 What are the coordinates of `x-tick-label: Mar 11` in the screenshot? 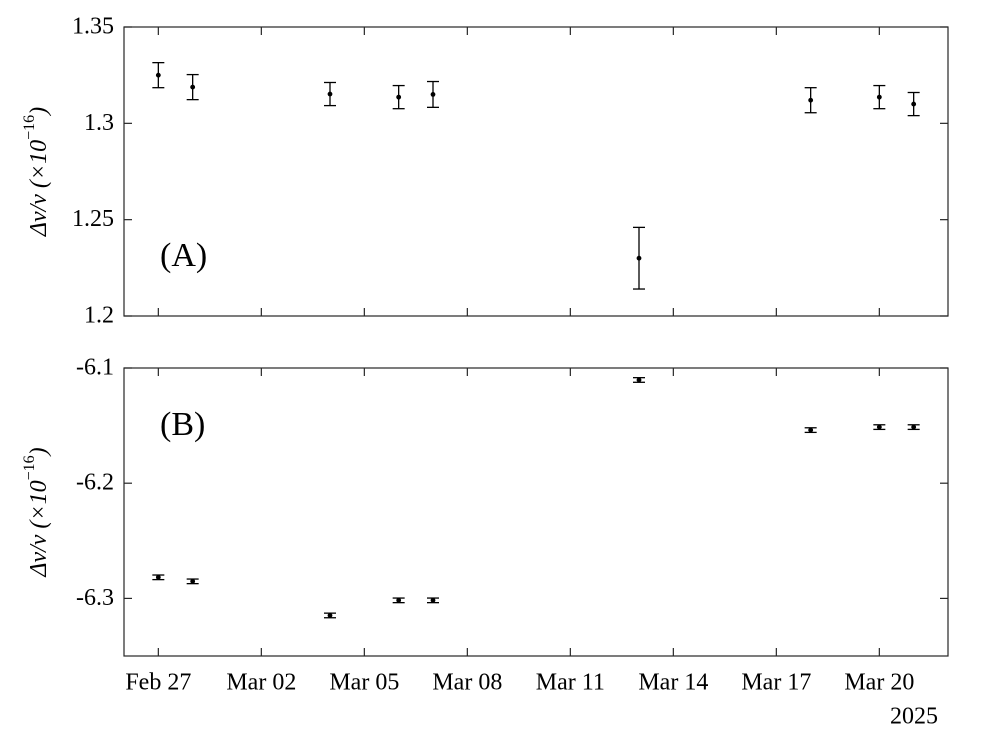 It's located at (570, 683).